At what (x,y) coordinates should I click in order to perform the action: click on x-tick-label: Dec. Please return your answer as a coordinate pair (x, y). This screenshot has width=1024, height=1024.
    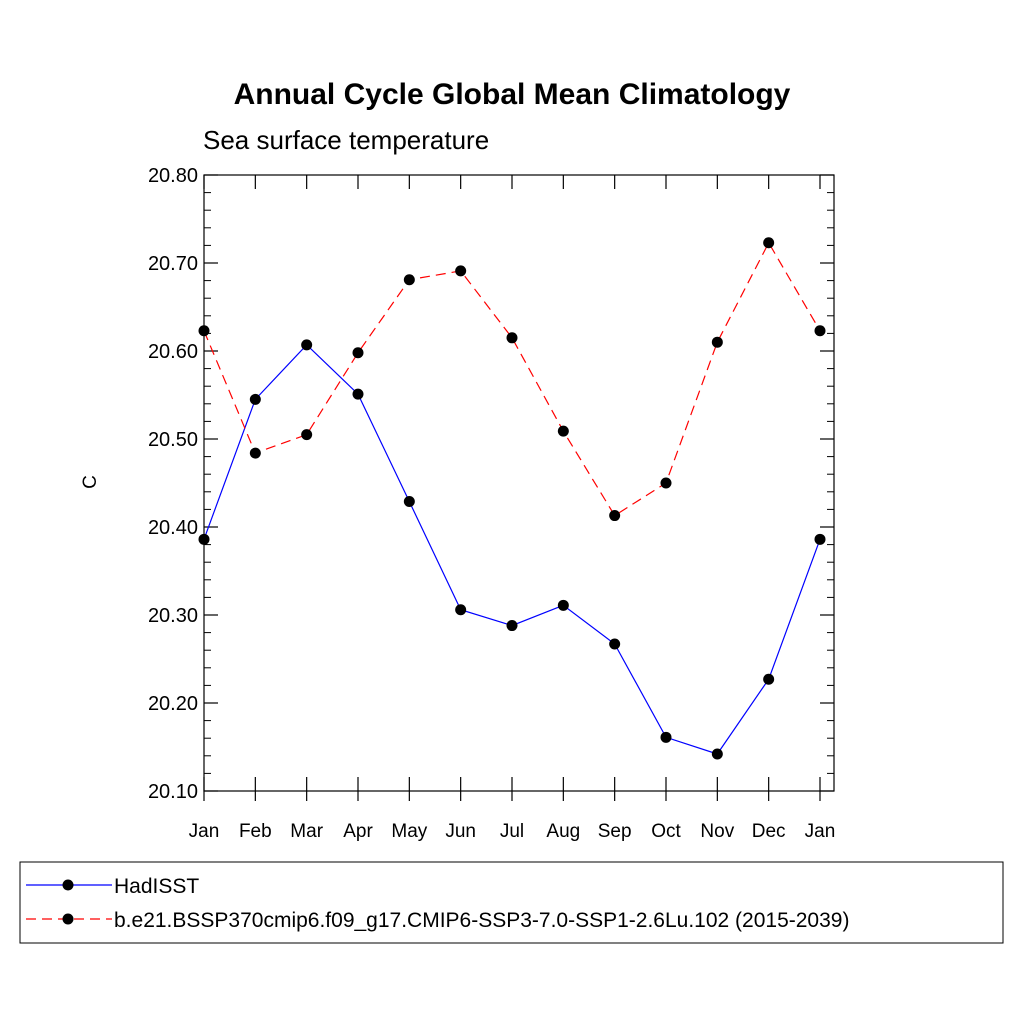
    Looking at the image, I should click on (769, 831).